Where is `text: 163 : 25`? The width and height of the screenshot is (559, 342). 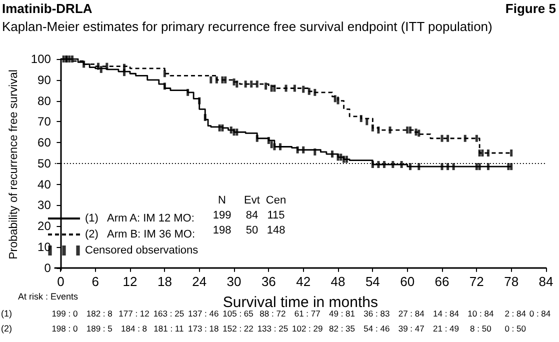 text: 163 : 25 is located at coordinates (168, 313).